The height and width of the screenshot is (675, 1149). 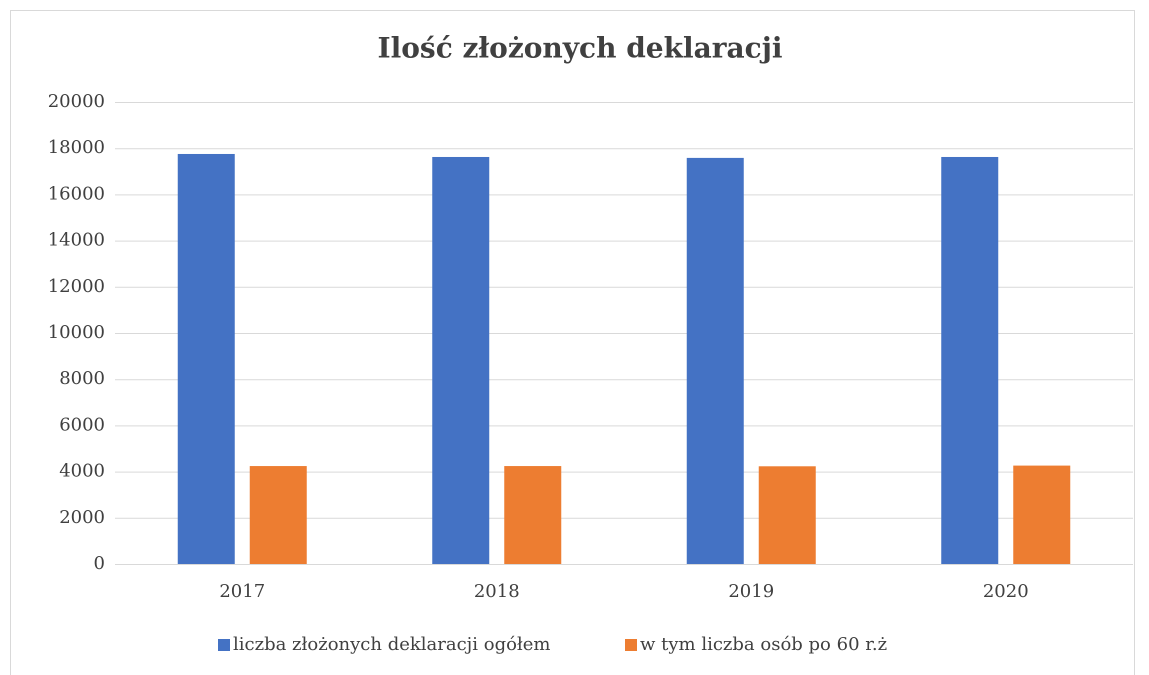 What do you see at coordinates (763, 644) in the screenshot?
I see `legend-label: w tym liczba osób po 60 r.ż` at bounding box center [763, 644].